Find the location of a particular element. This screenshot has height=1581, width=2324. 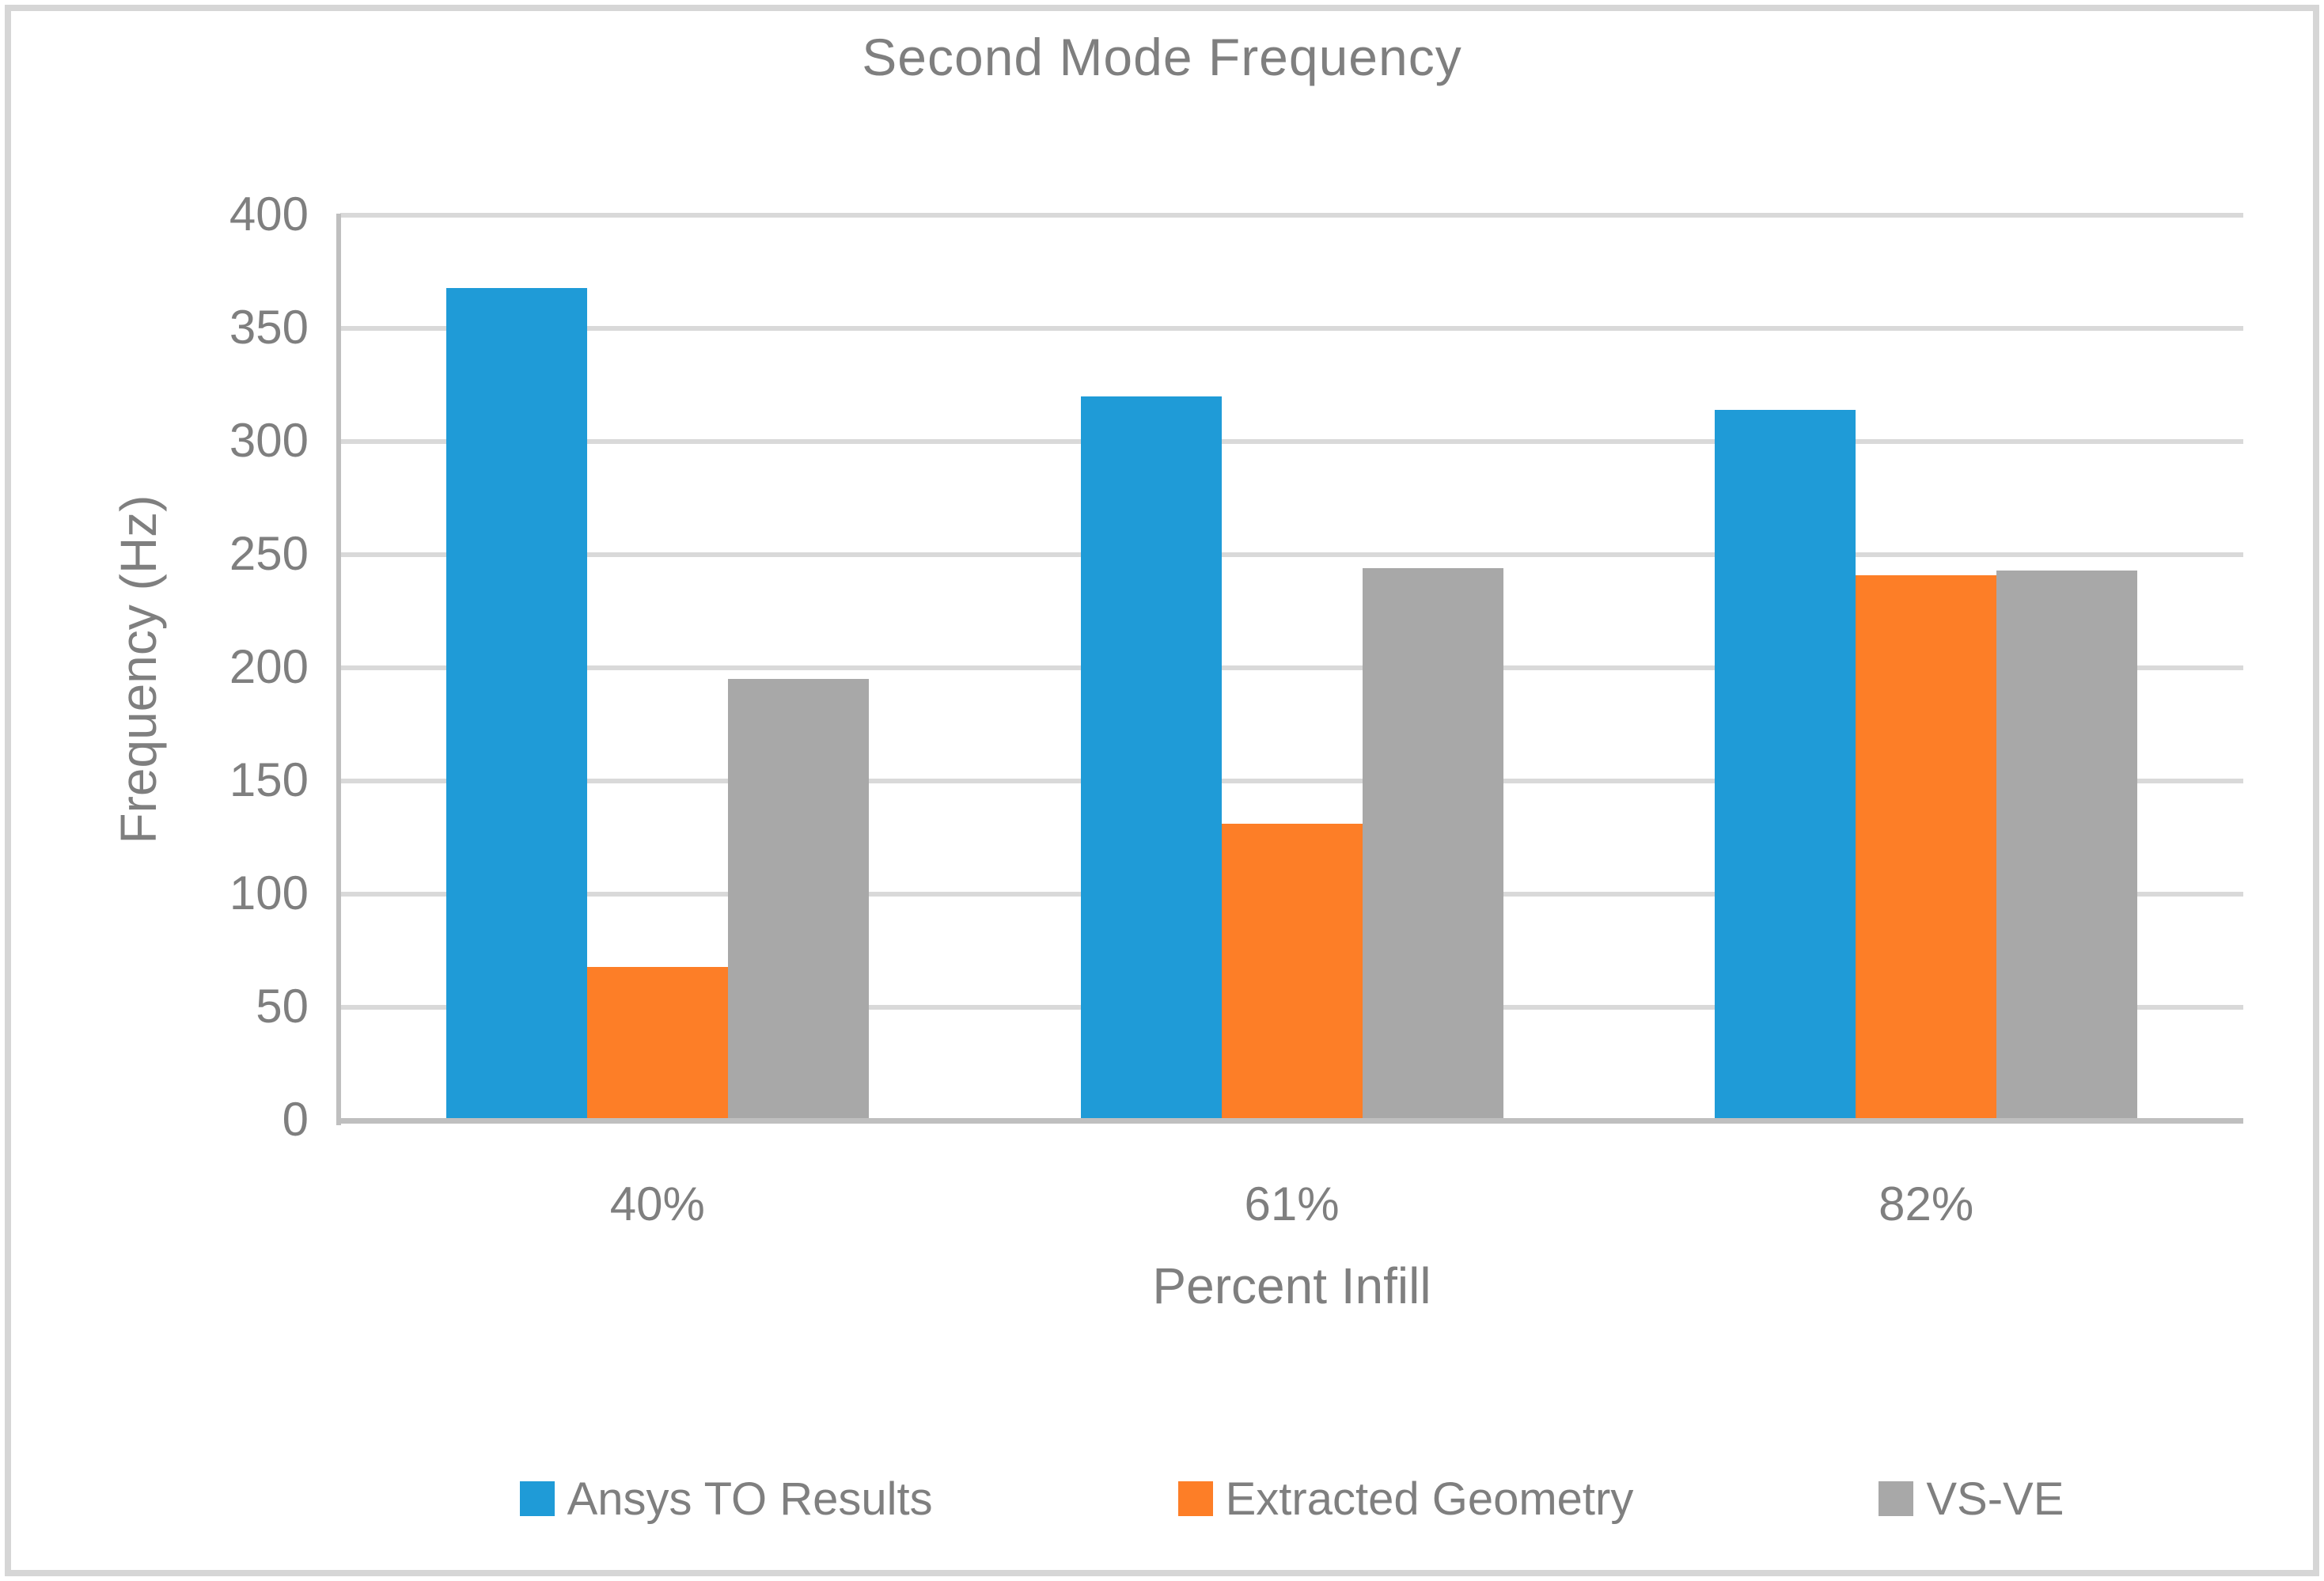

y-tick-label: 200 is located at coordinates (269, 666).